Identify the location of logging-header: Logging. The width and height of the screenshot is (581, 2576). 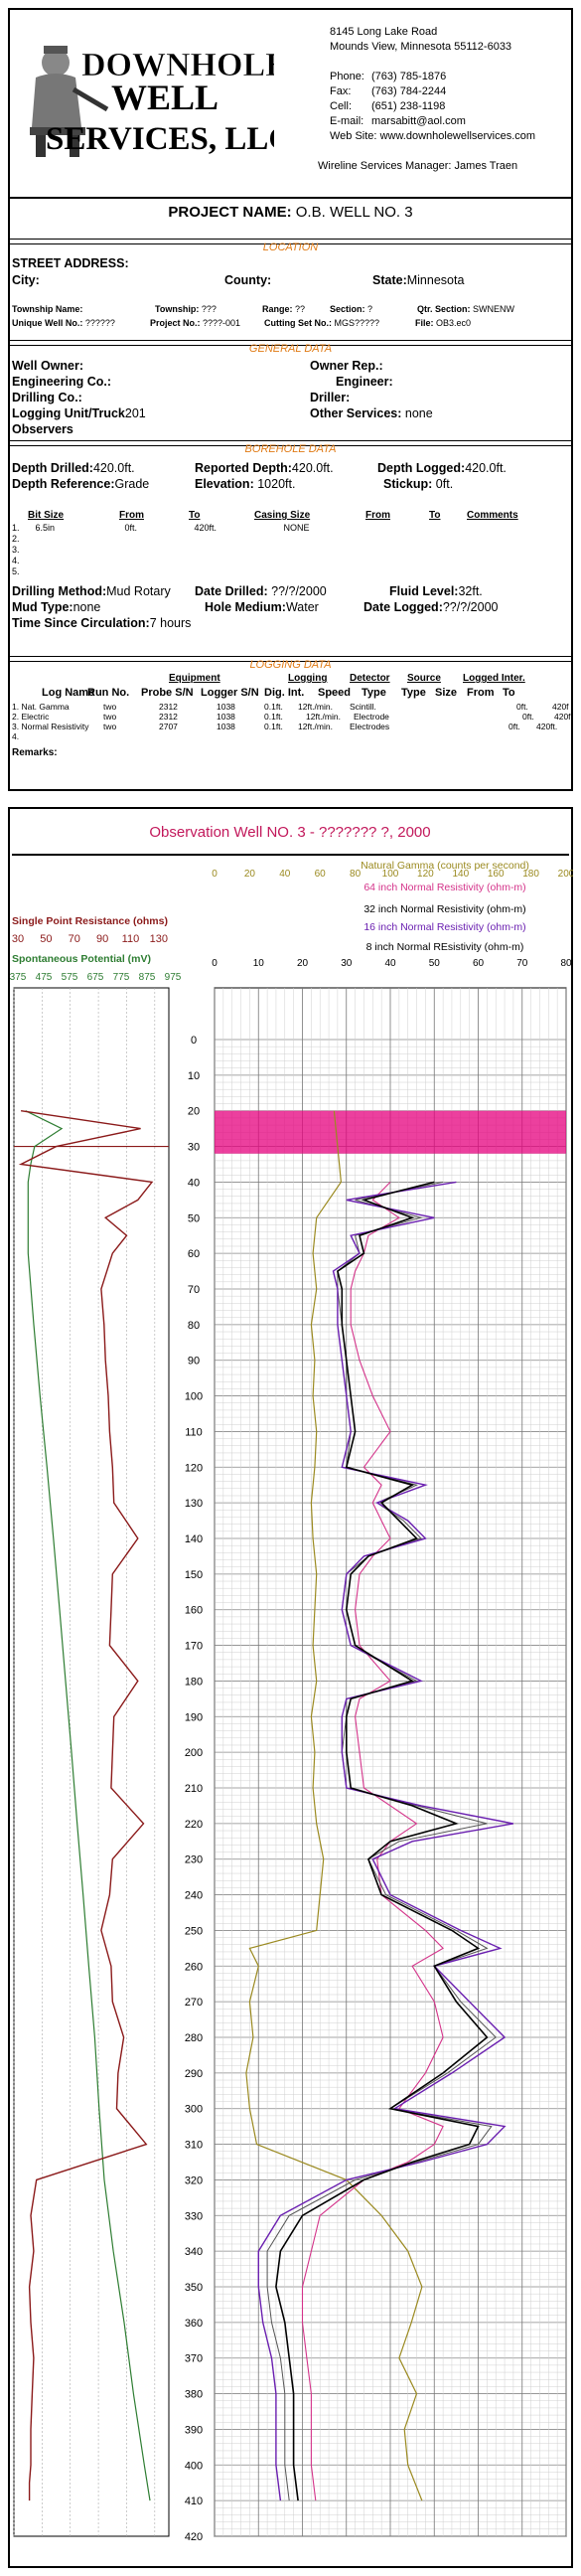
(308, 678).